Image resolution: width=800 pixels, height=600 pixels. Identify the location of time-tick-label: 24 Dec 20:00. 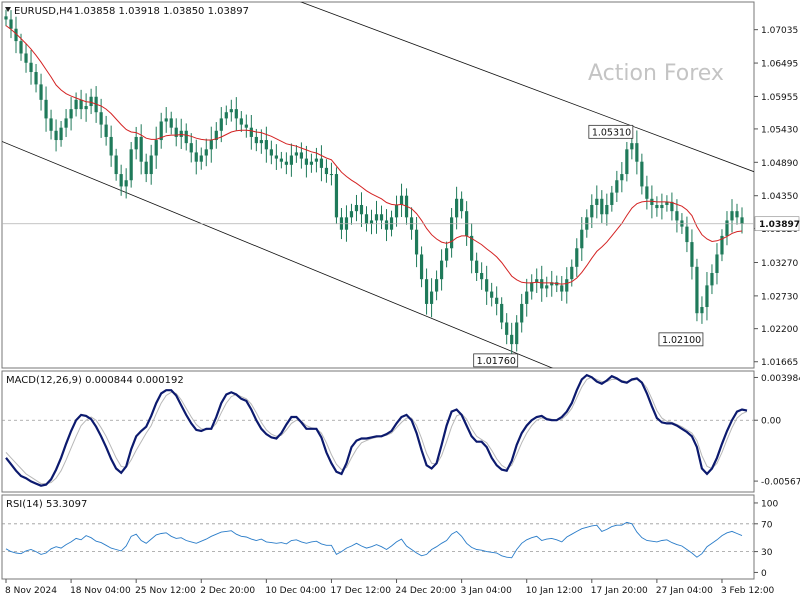
(426, 591).